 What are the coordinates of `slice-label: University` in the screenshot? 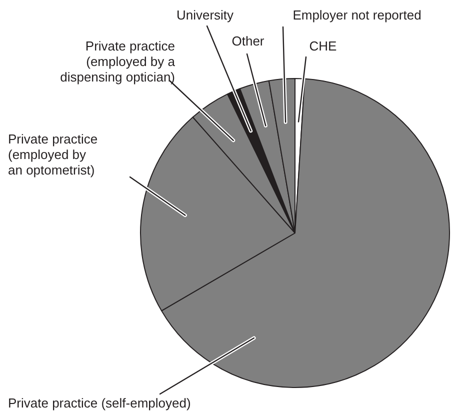 It's located at (205, 15).